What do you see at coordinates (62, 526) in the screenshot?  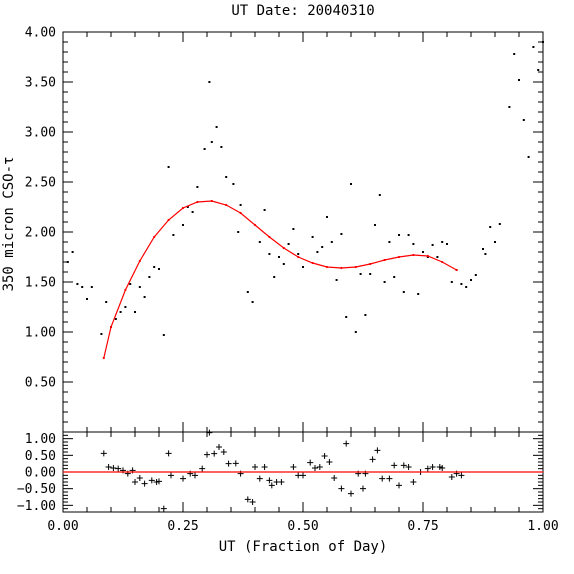 I see `x-tick-label: 0.00` at bounding box center [62, 526].